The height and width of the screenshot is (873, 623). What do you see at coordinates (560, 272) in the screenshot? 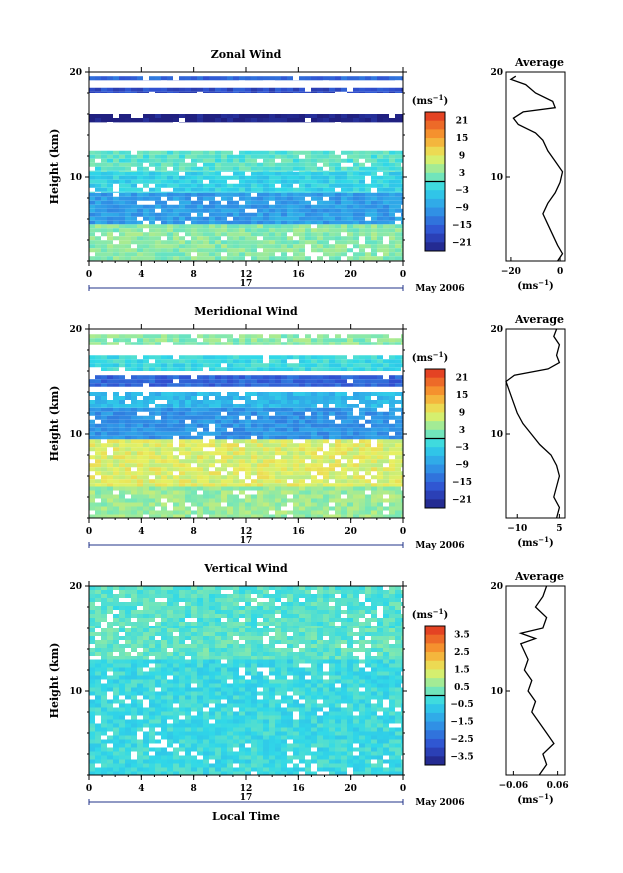
I see `average-x-tick-label: 0` at bounding box center [560, 272].